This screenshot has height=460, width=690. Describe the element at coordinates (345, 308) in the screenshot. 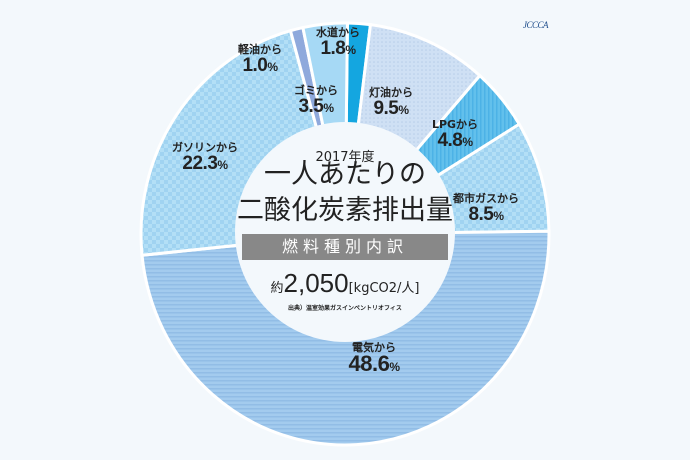

I see `source-note: 出典）温室効果ガスインベントリオフィス` at that location.